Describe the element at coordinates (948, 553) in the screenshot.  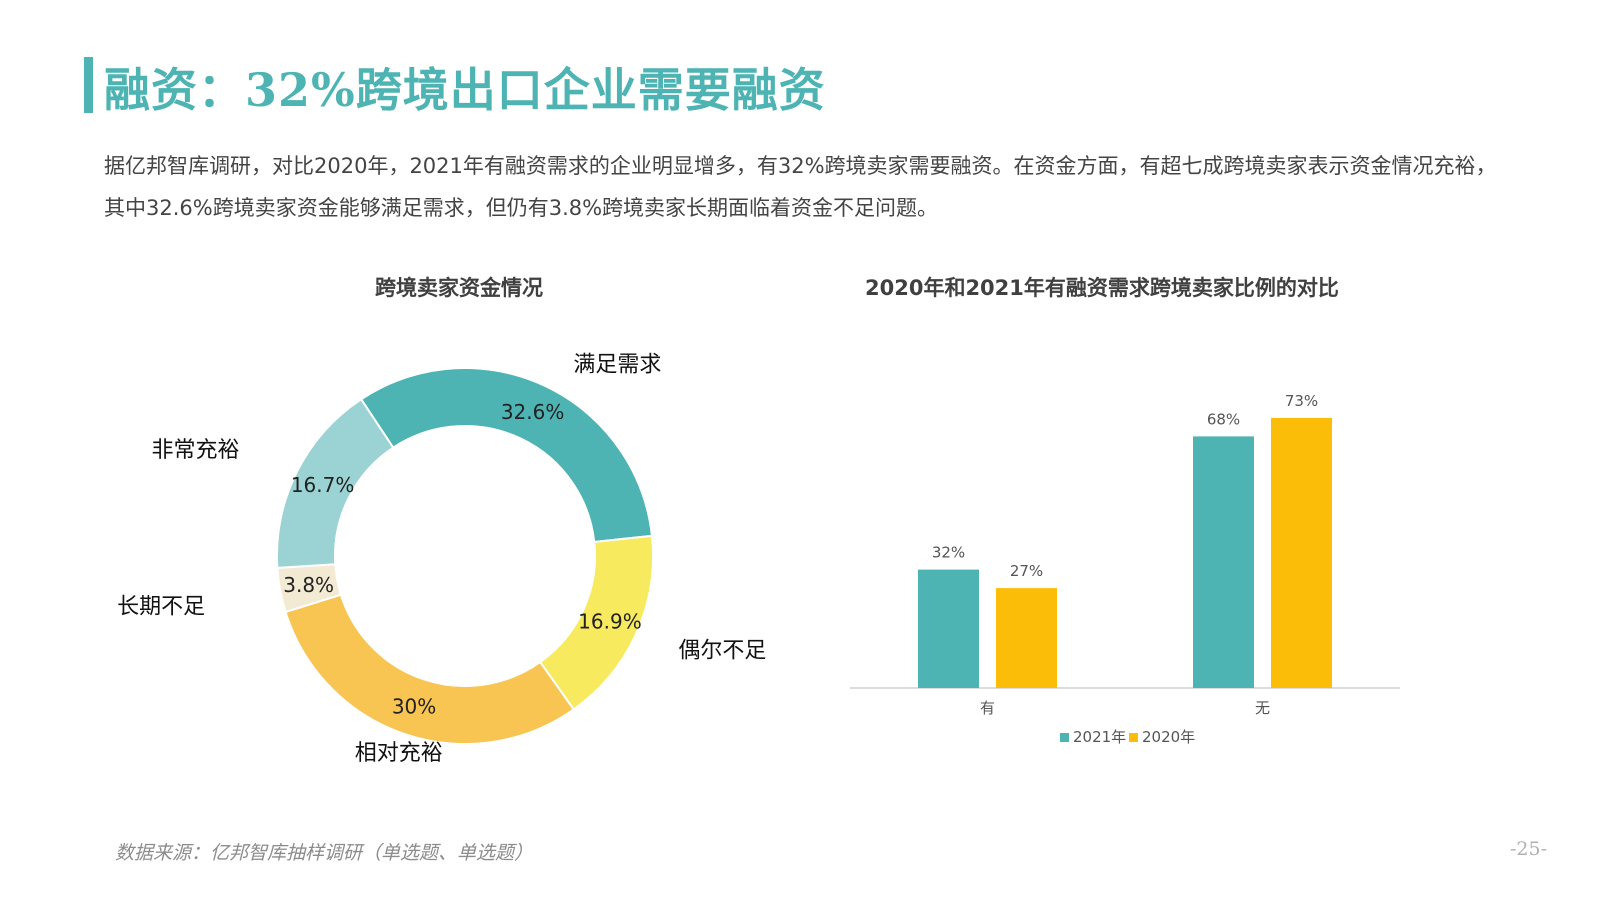
I see `bar-value-label-0-0: 32%` at that location.